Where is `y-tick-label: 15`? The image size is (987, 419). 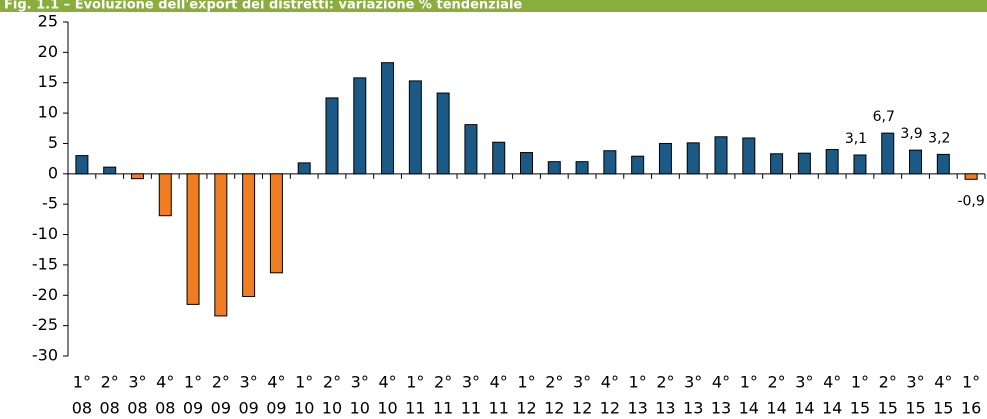 y-tick-label: 15 is located at coordinates (48, 81).